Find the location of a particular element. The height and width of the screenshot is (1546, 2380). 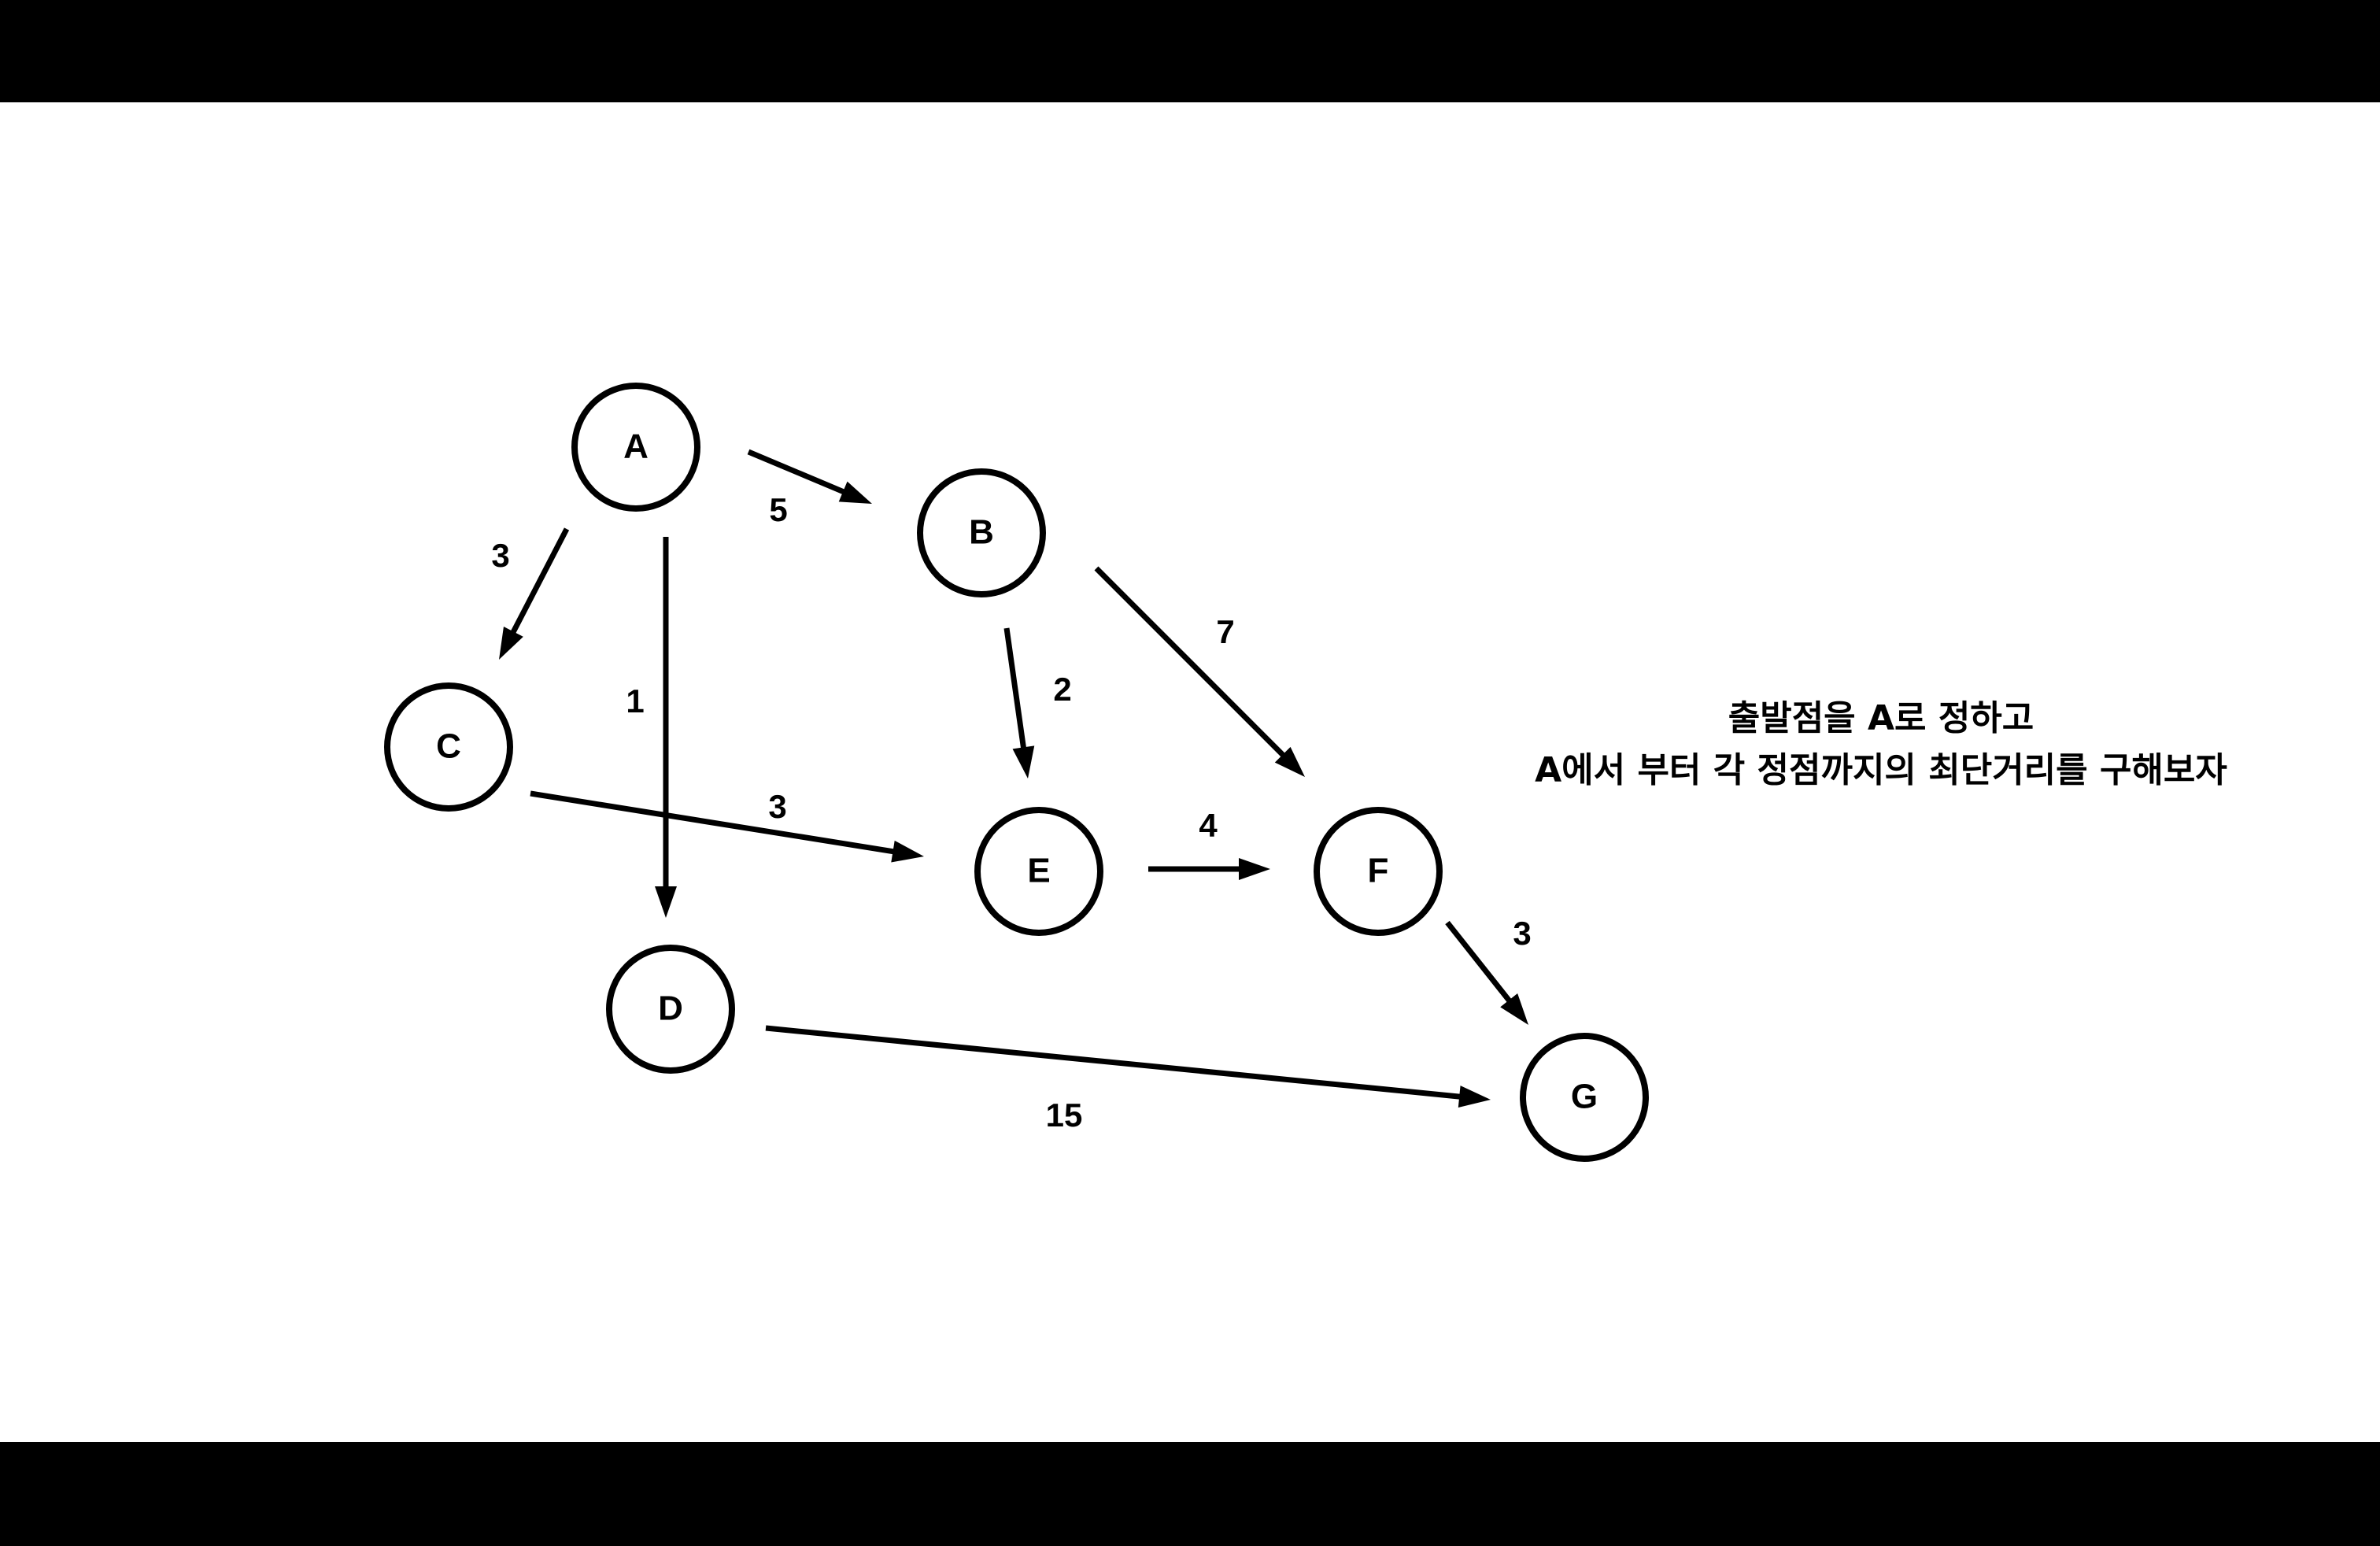

node-d: D is located at coordinates (670, 1009).